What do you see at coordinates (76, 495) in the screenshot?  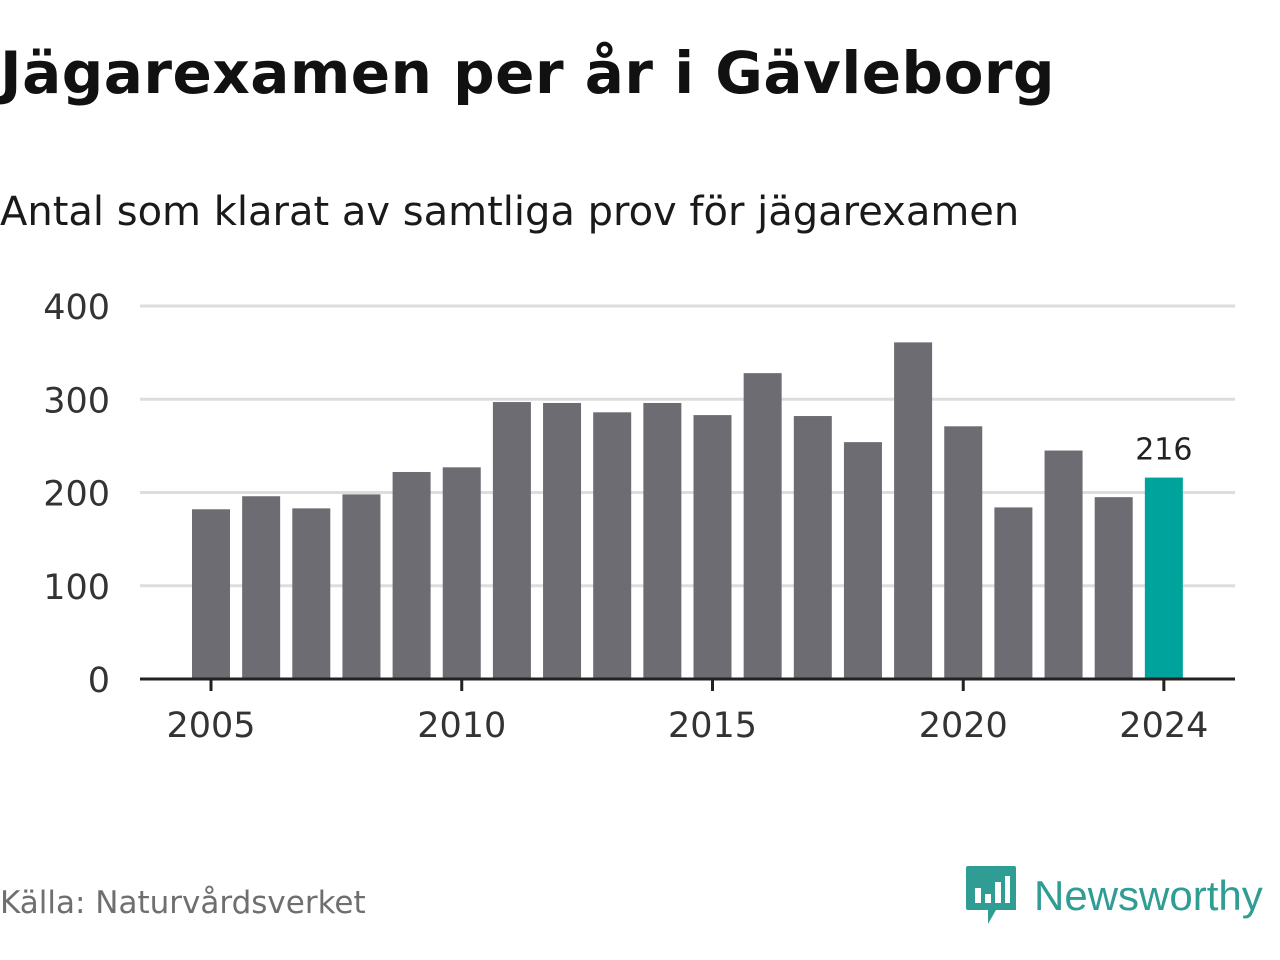 I see `y-tick-label: 200` at bounding box center [76, 495].